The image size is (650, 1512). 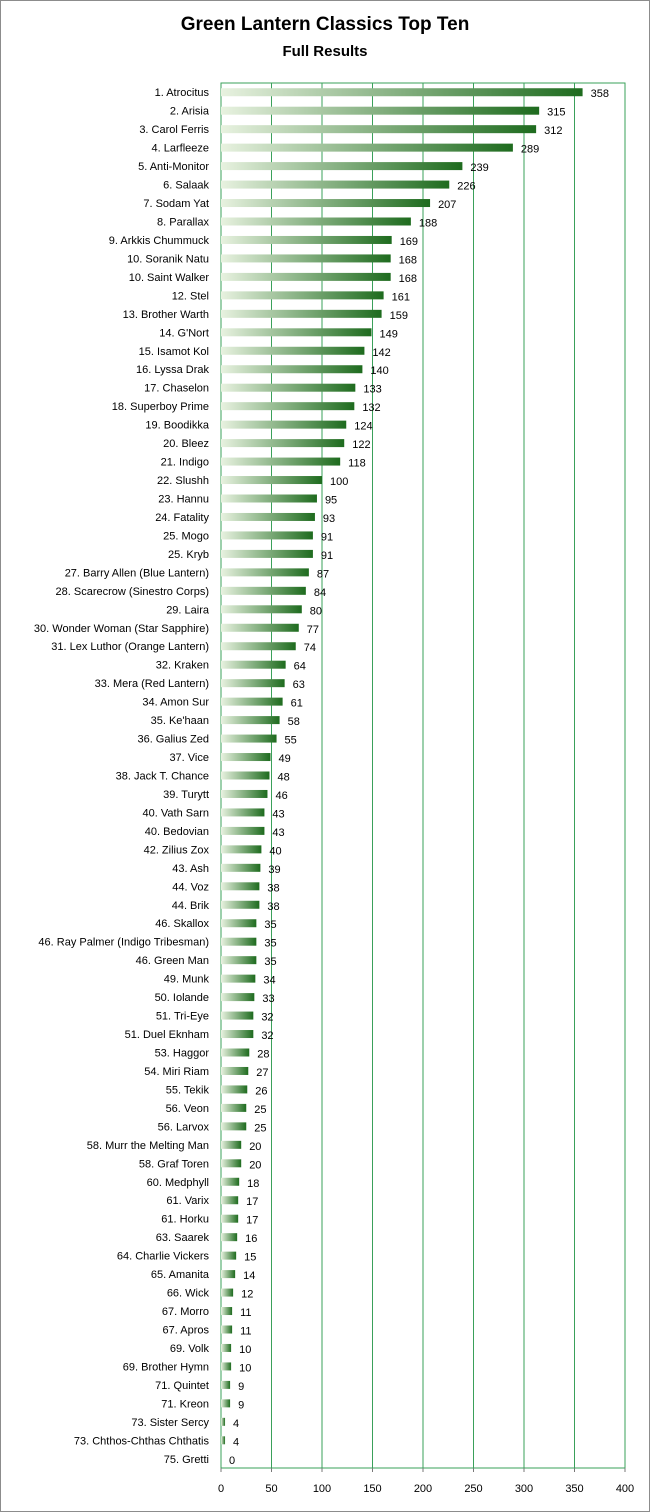 I want to click on data-label: 358, so click(x=600, y=94).